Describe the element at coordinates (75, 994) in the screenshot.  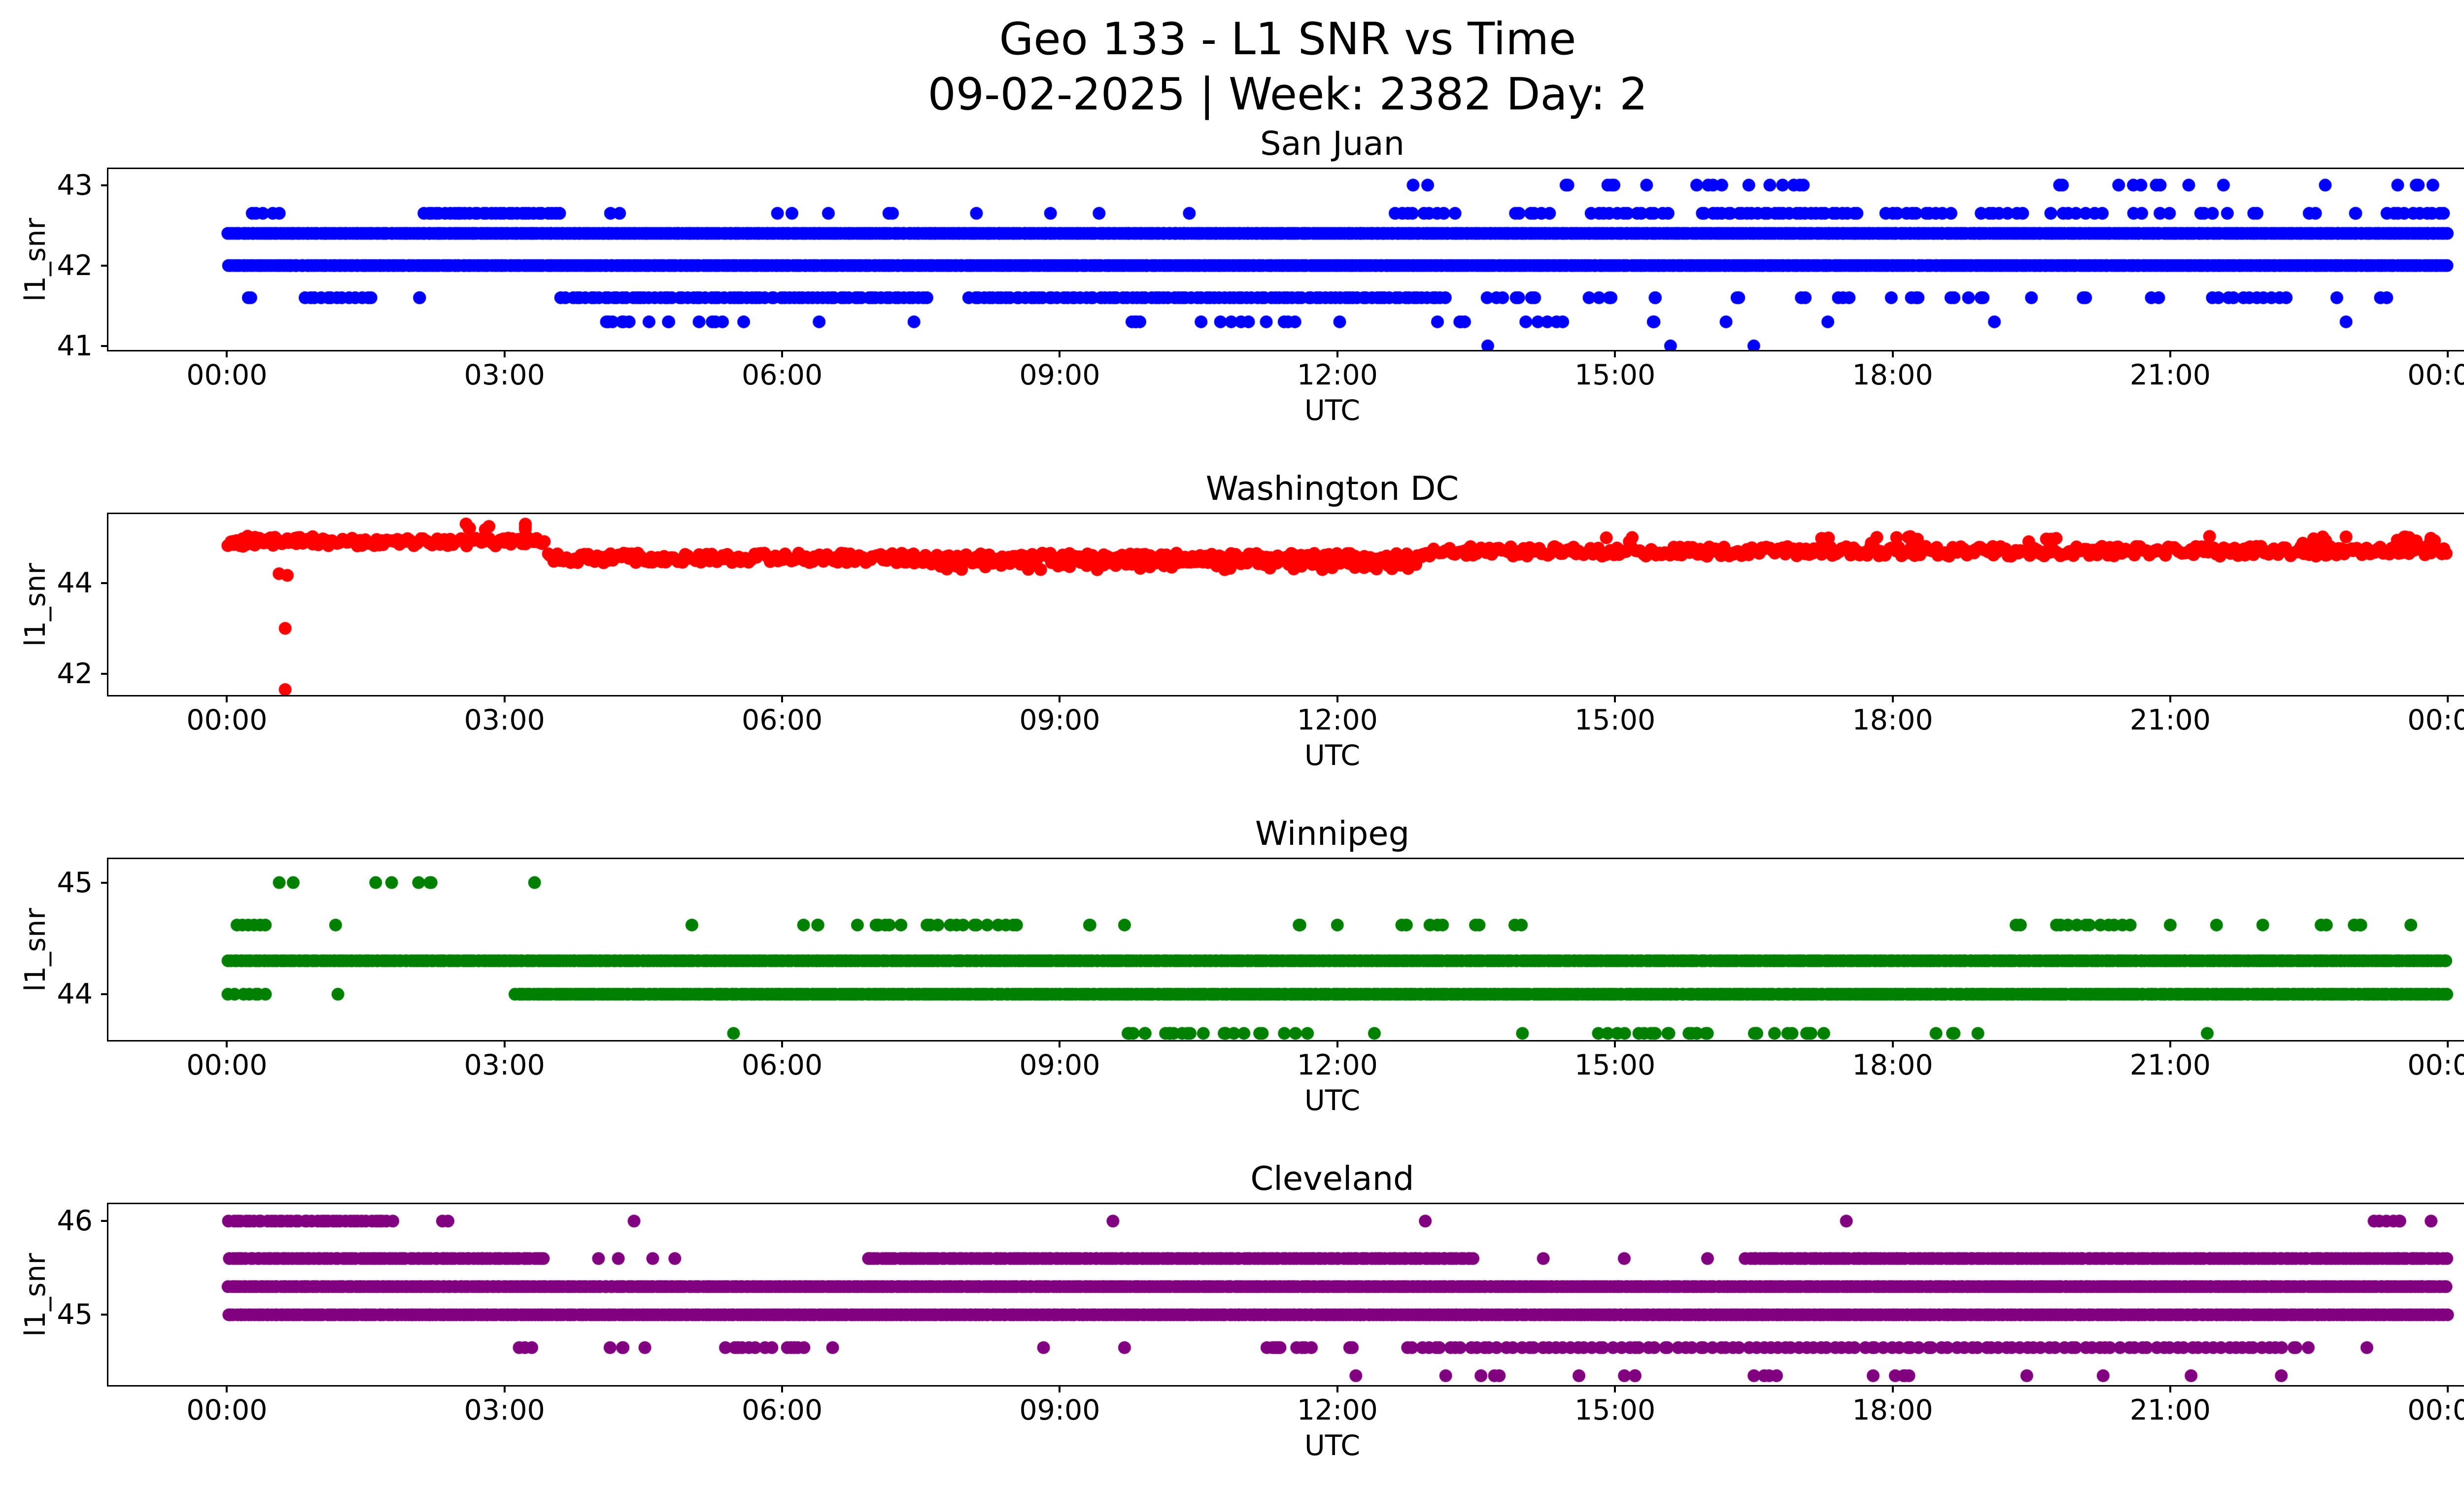
I see `y-tick-label-winnipeg: 44` at that location.